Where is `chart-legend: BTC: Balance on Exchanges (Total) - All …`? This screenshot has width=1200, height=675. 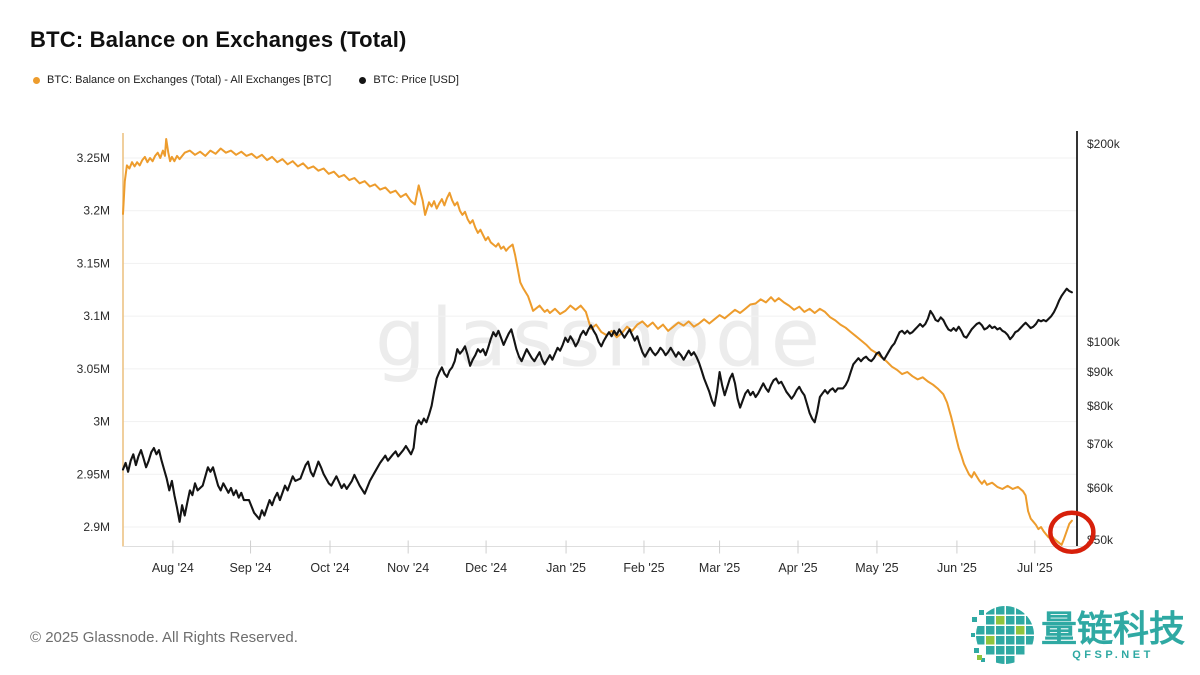 chart-legend: BTC: Balance on Exchanges (Total) - All … is located at coordinates (246, 80).